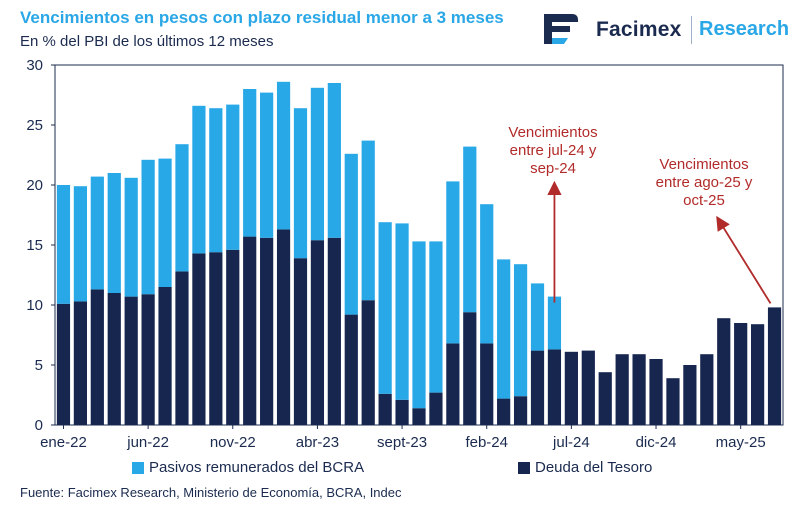 This screenshot has height=510, width=800. Describe the element at coordinates (639, 29) in the screenshot. I see `logo-brand: Facimex` at that location.